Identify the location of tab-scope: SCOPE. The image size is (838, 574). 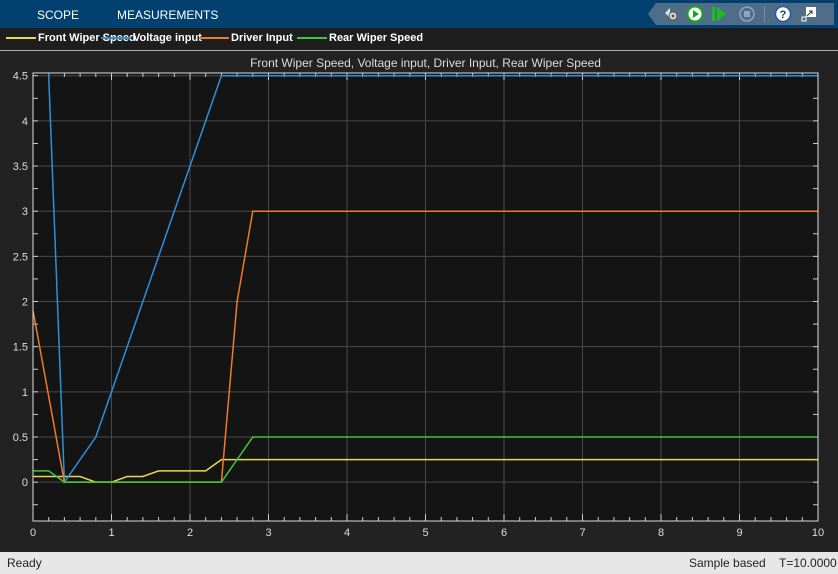
(58, 15).